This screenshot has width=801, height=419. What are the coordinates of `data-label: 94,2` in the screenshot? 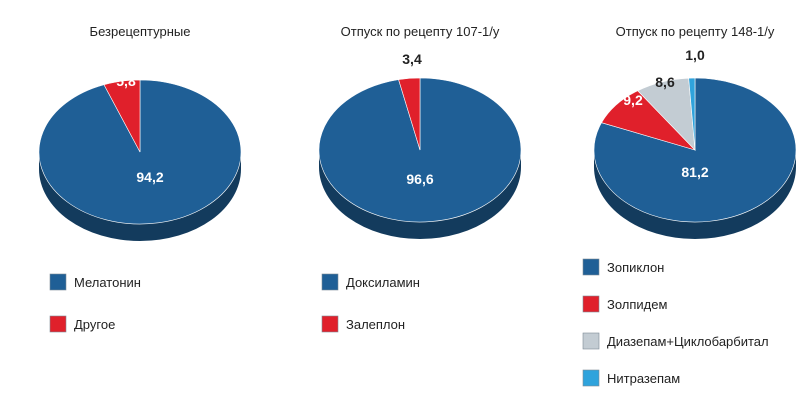 It's located at (149, 177).